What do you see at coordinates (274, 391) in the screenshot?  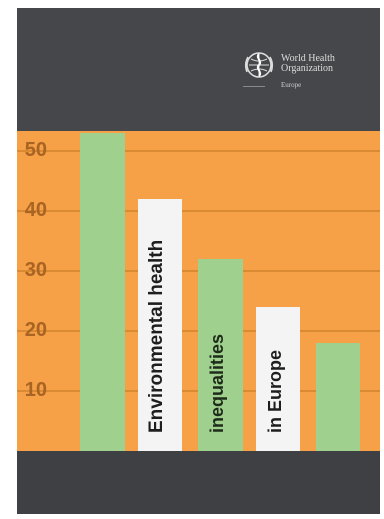 I see `title-panel-text: in Europe` at bounding box center [274, 391].